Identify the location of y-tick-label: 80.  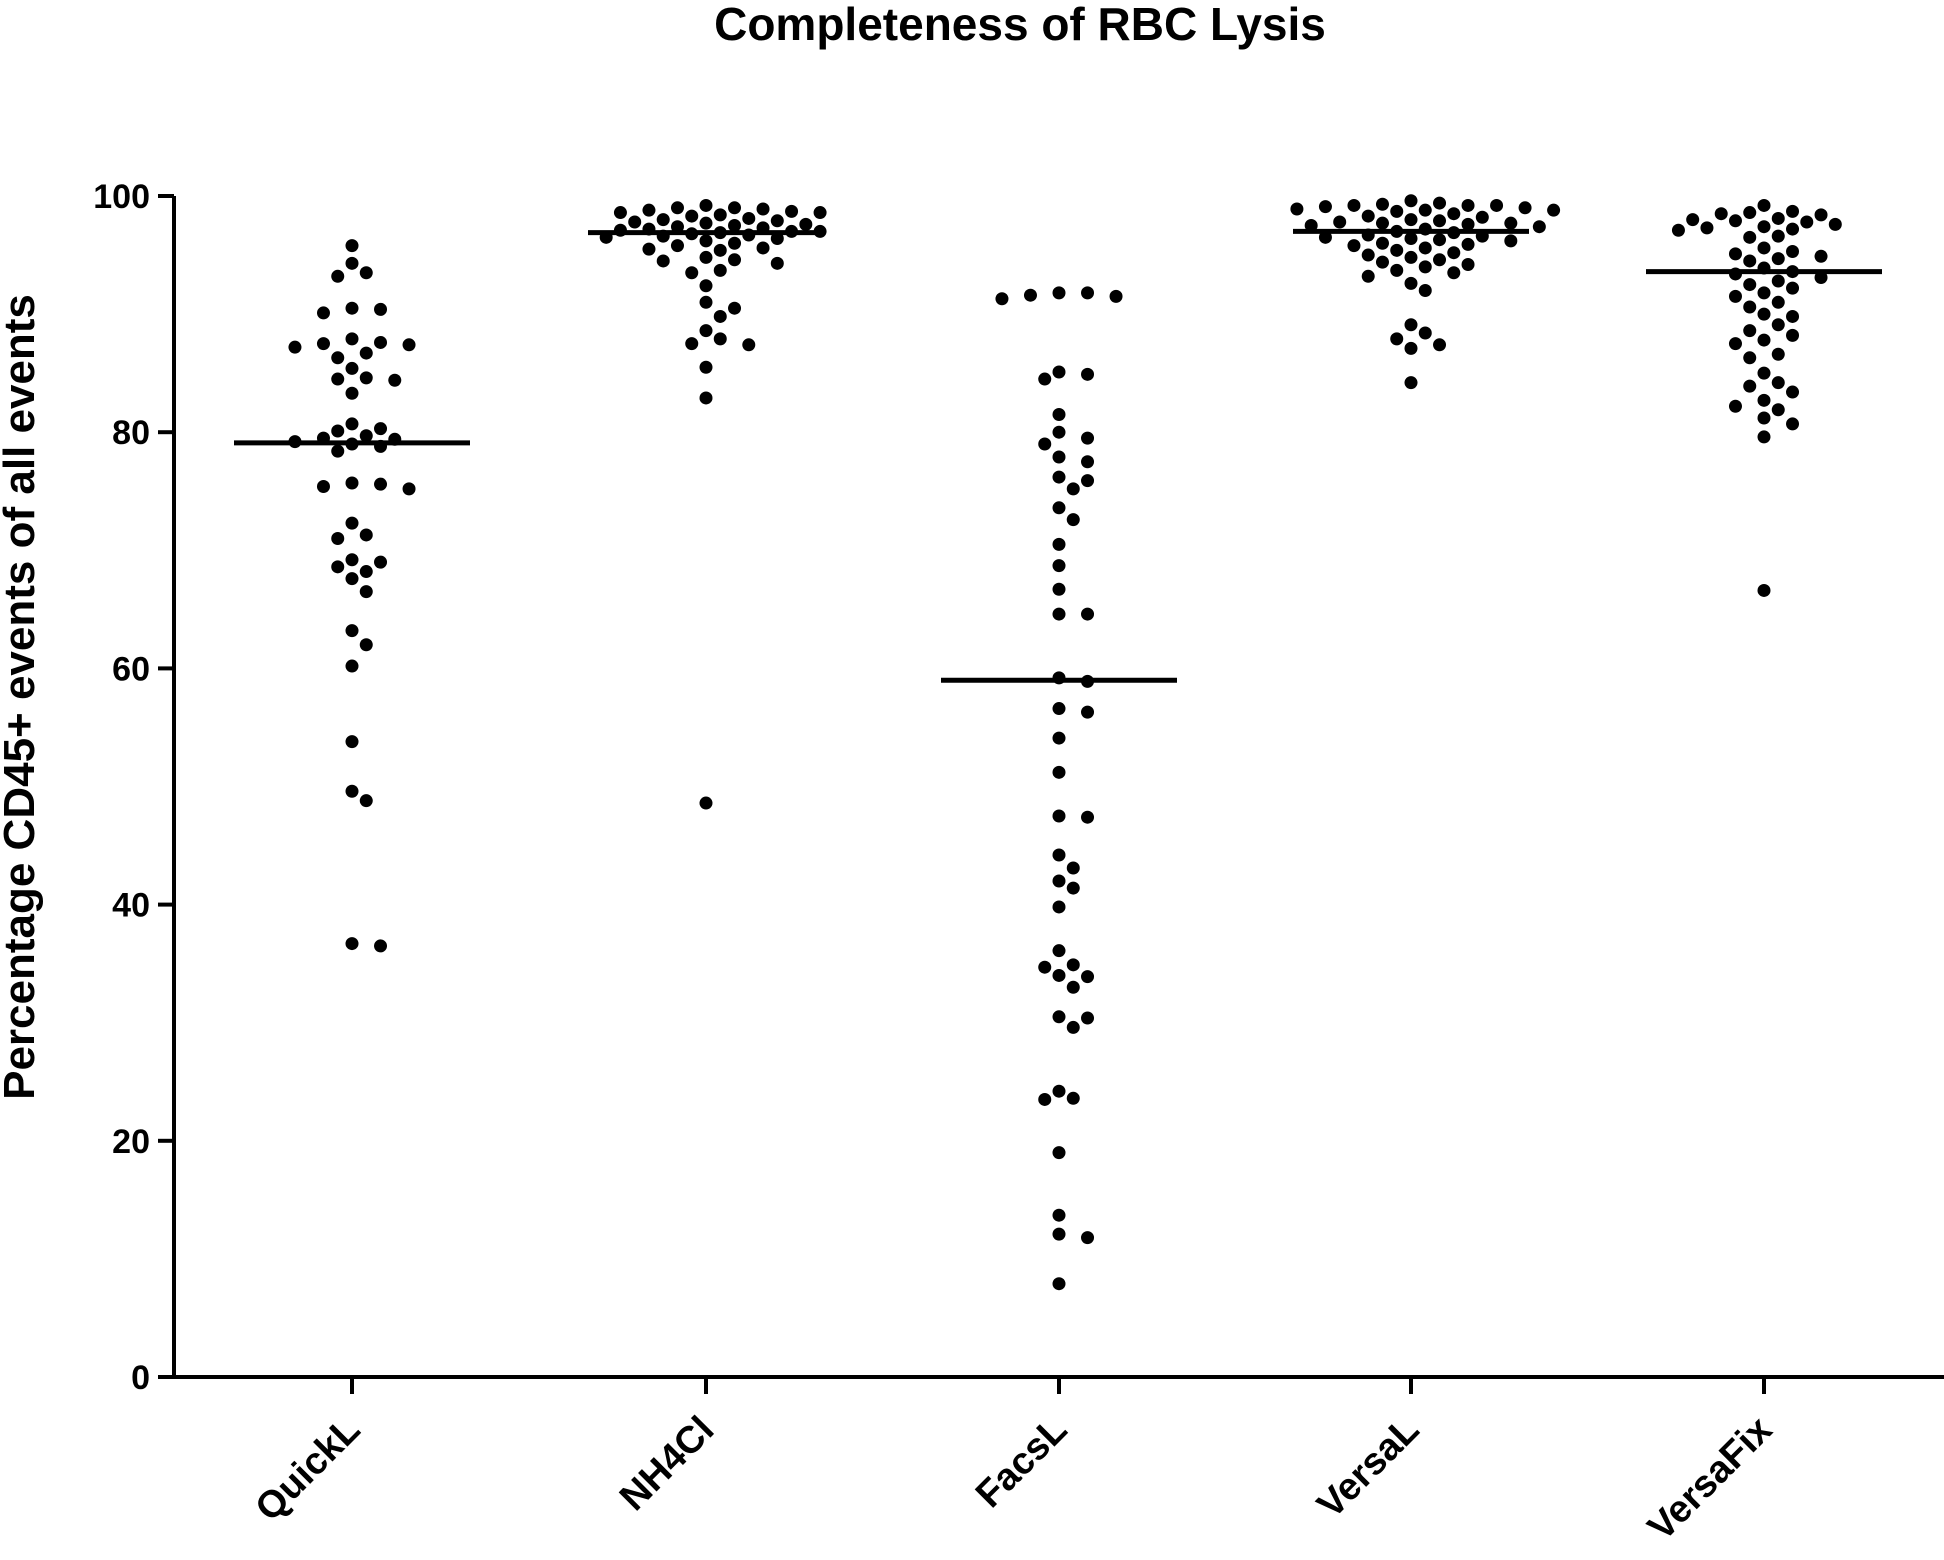
(131, 433).